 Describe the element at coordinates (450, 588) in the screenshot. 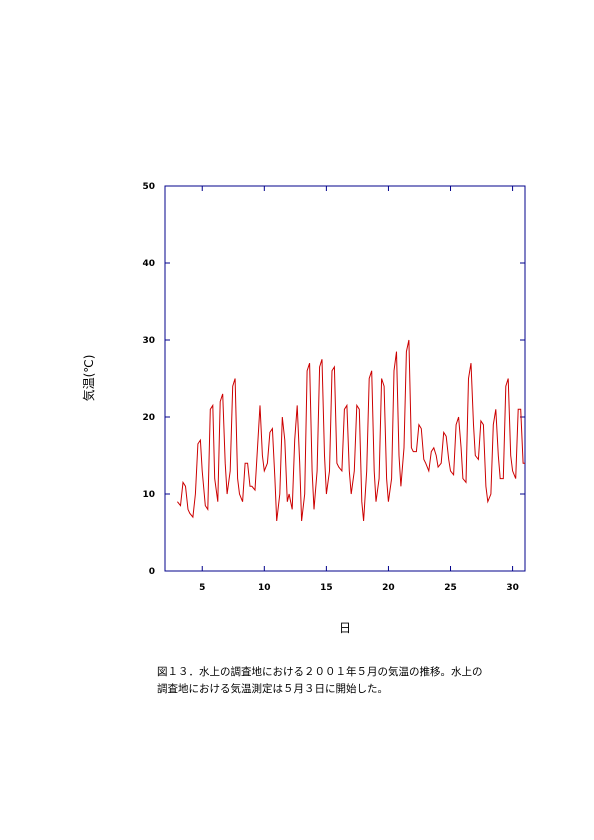

I see `x-tick-label: 25` at that location.